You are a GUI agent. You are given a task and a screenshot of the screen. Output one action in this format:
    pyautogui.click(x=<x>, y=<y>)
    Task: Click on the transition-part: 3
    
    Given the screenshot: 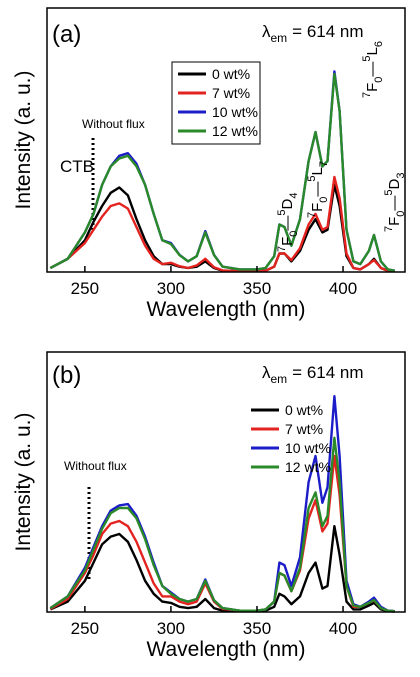 What is the action you would take?
    pyautogui.click(x=401, y=175)
    